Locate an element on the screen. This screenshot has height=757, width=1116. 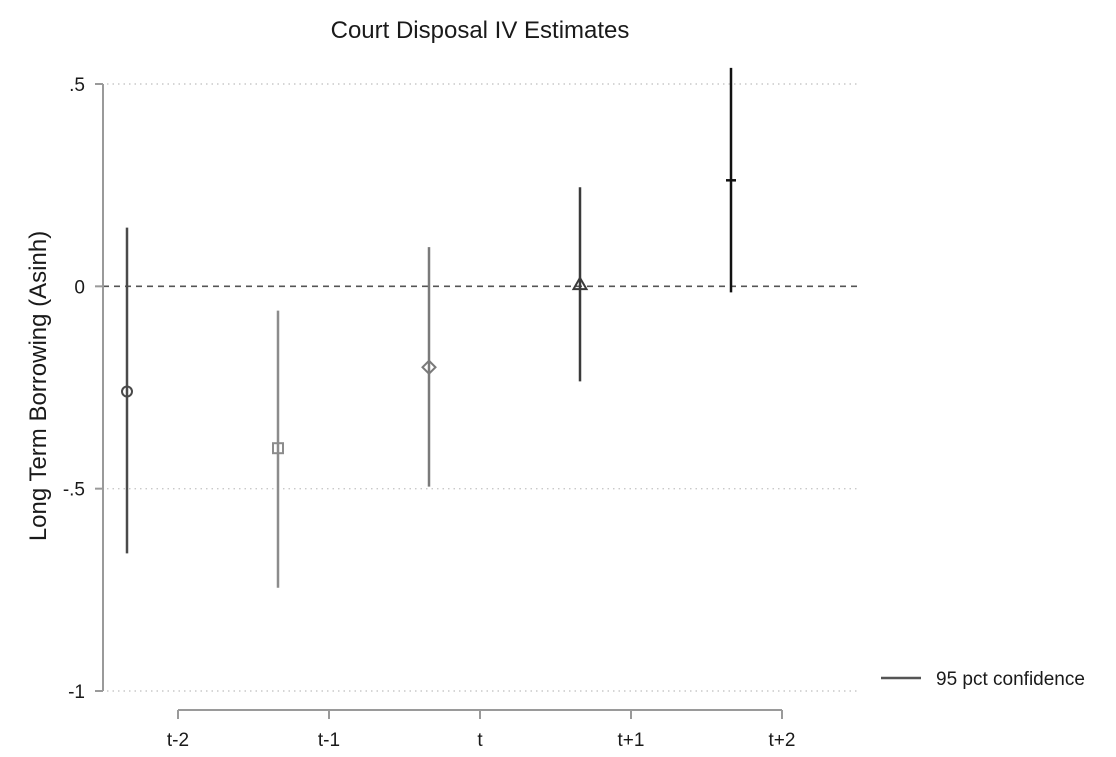
x-tick-label: t-1 is located at coordinates (329, 740).